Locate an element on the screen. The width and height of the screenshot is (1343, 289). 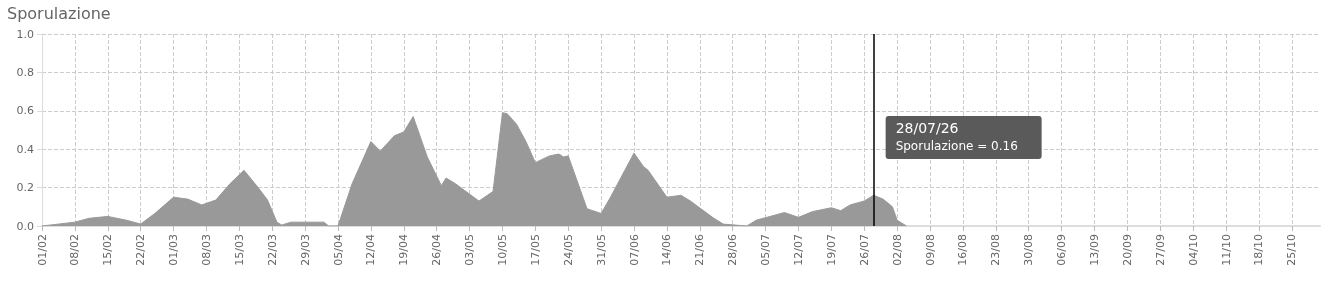
x-tick-label: 13/09 is located at coordinates (1094, 250).